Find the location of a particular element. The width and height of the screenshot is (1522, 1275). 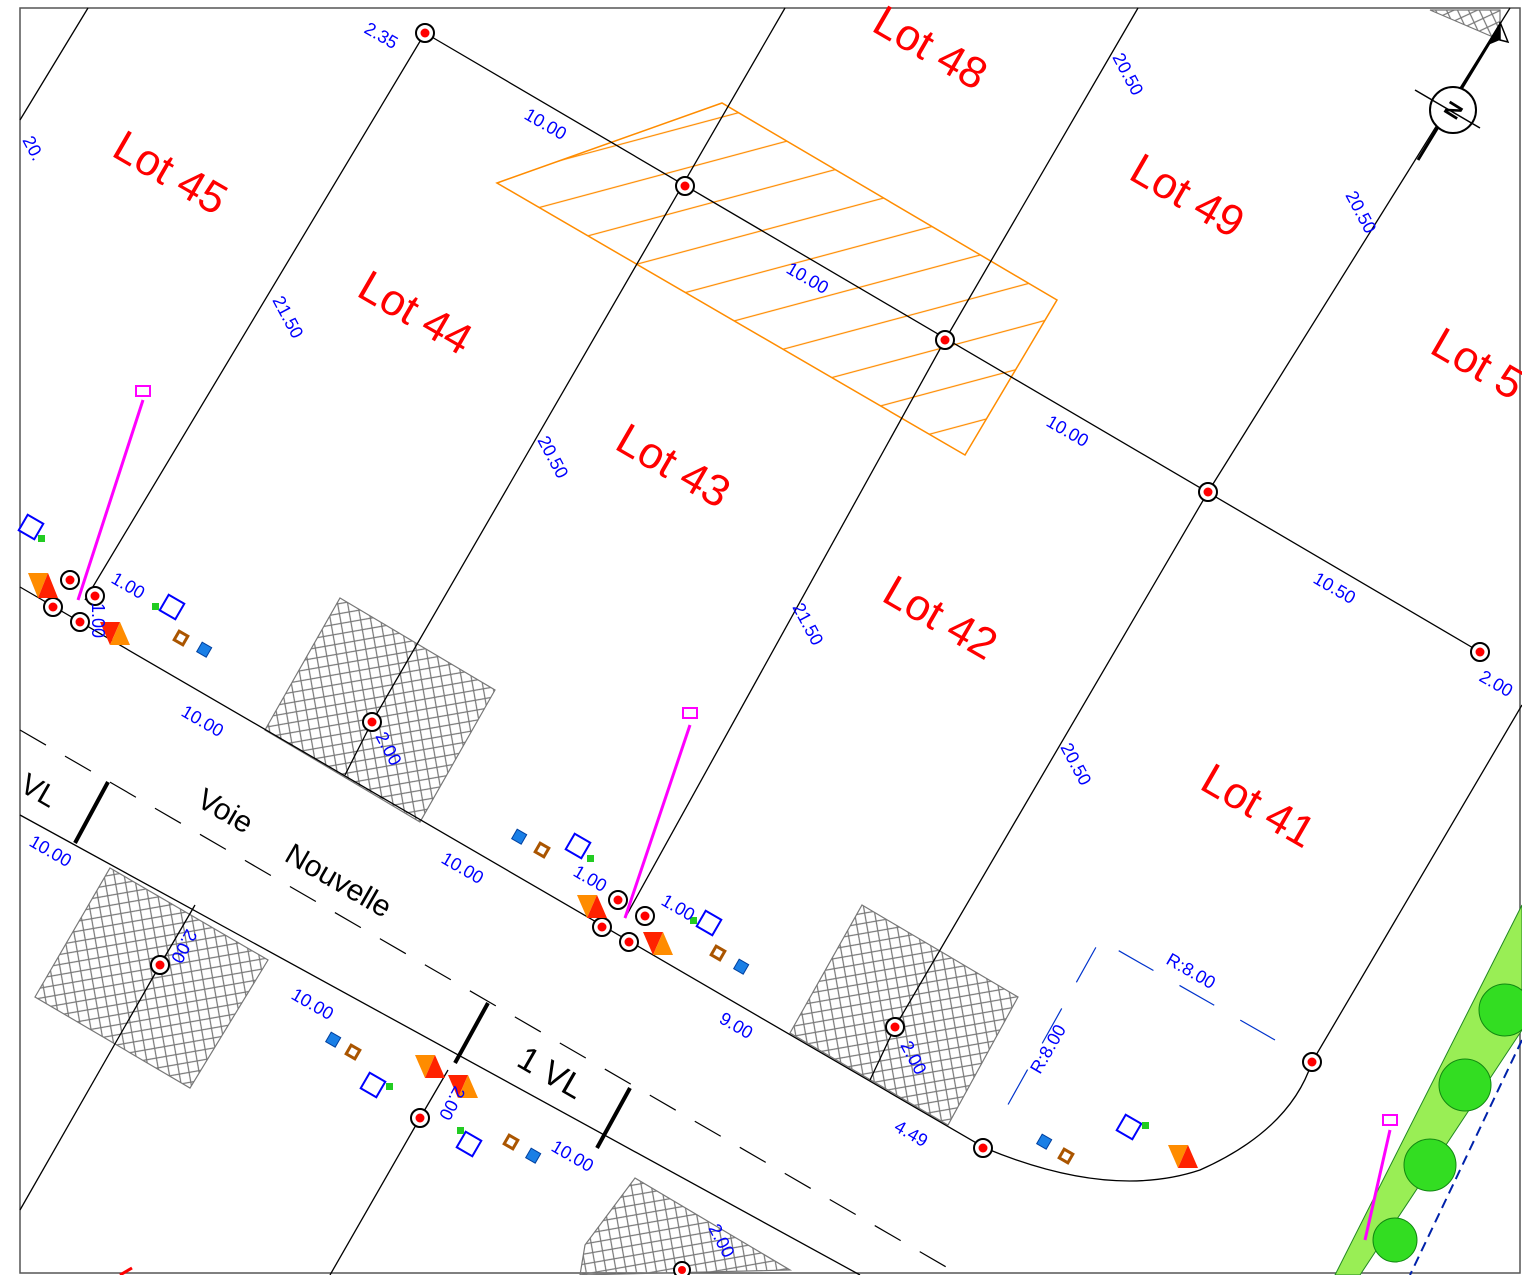

dimension-label: 10.50 is located at coordinates (1334, 588).